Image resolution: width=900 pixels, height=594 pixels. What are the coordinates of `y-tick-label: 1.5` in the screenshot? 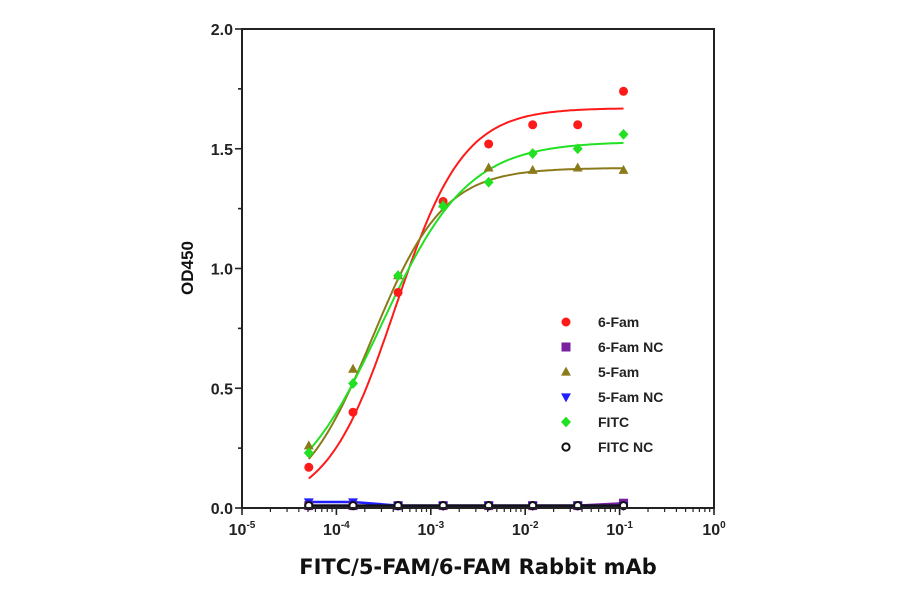 It's located at (222, 150).